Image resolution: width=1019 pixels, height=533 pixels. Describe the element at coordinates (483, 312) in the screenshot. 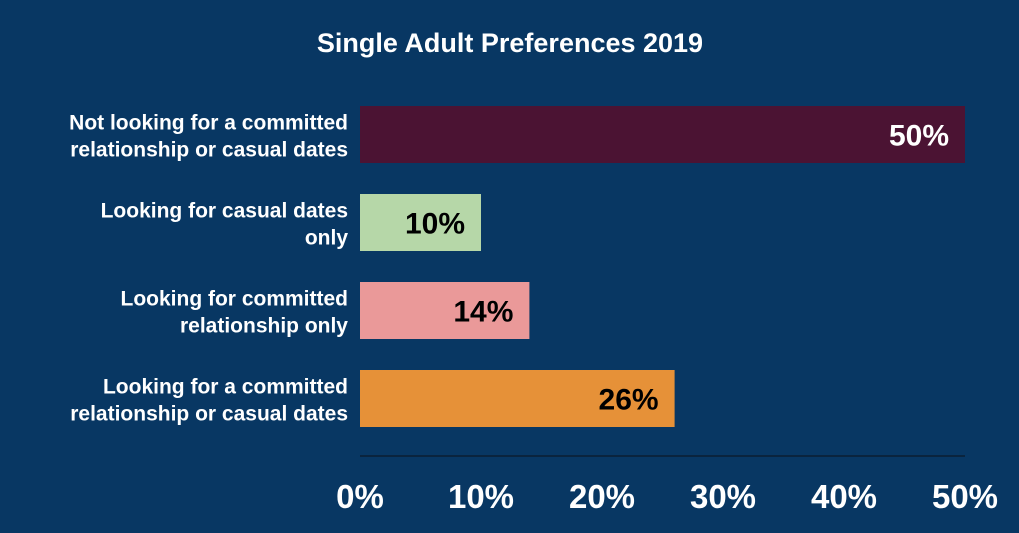

I see `data-label-2: 14%` at that location.